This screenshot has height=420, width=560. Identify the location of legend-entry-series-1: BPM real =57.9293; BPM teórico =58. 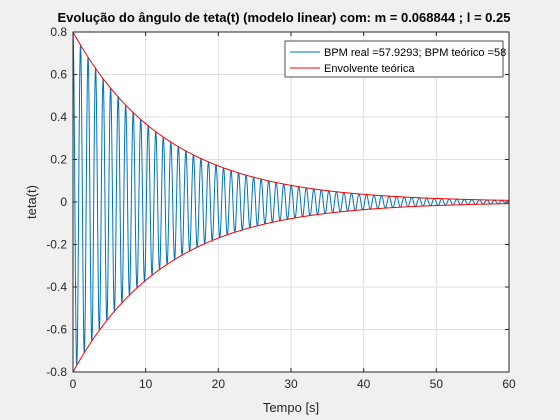
(415, 53).